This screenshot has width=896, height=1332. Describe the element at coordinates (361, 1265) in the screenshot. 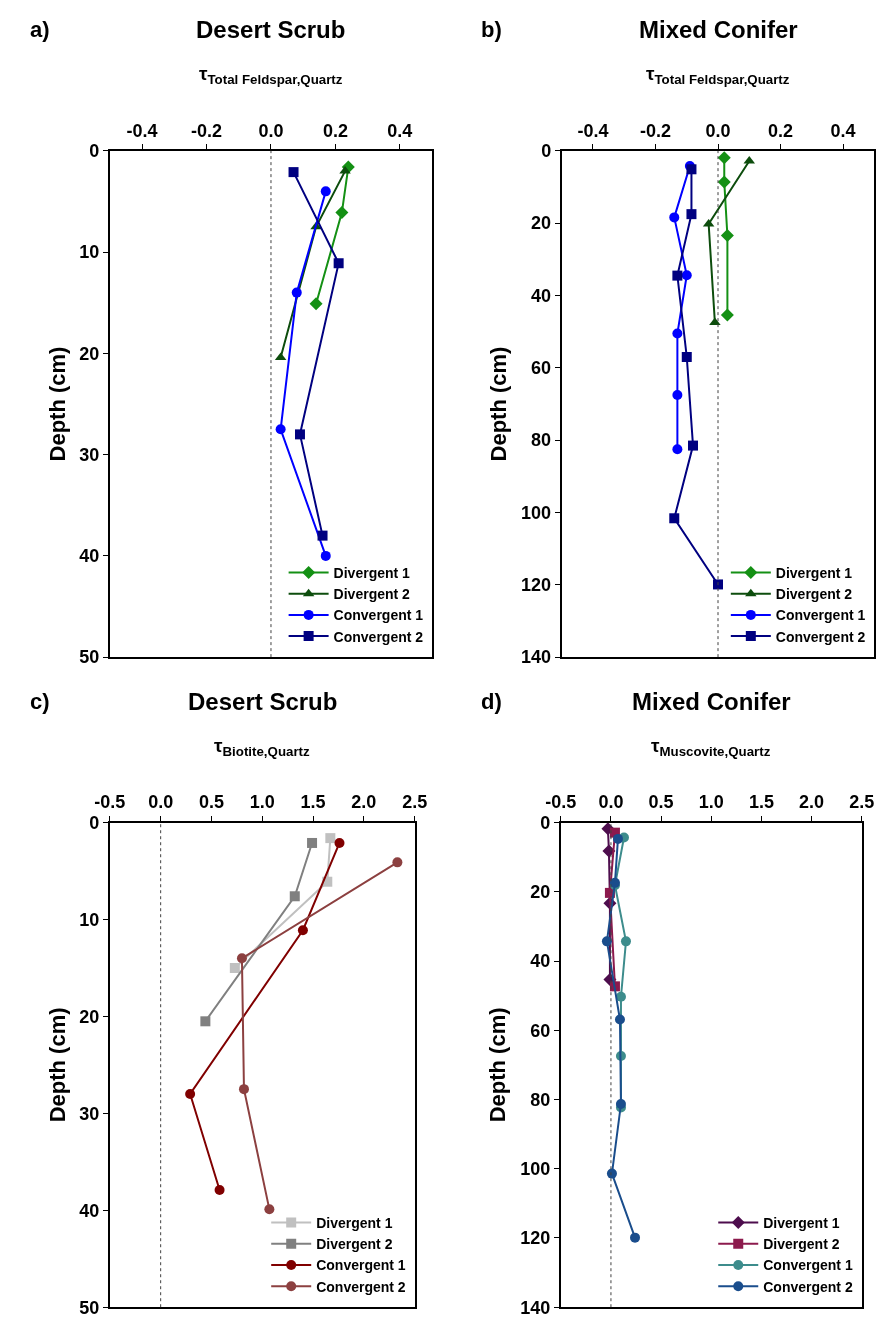

I see `legend-label: Convergent 1` at that location.